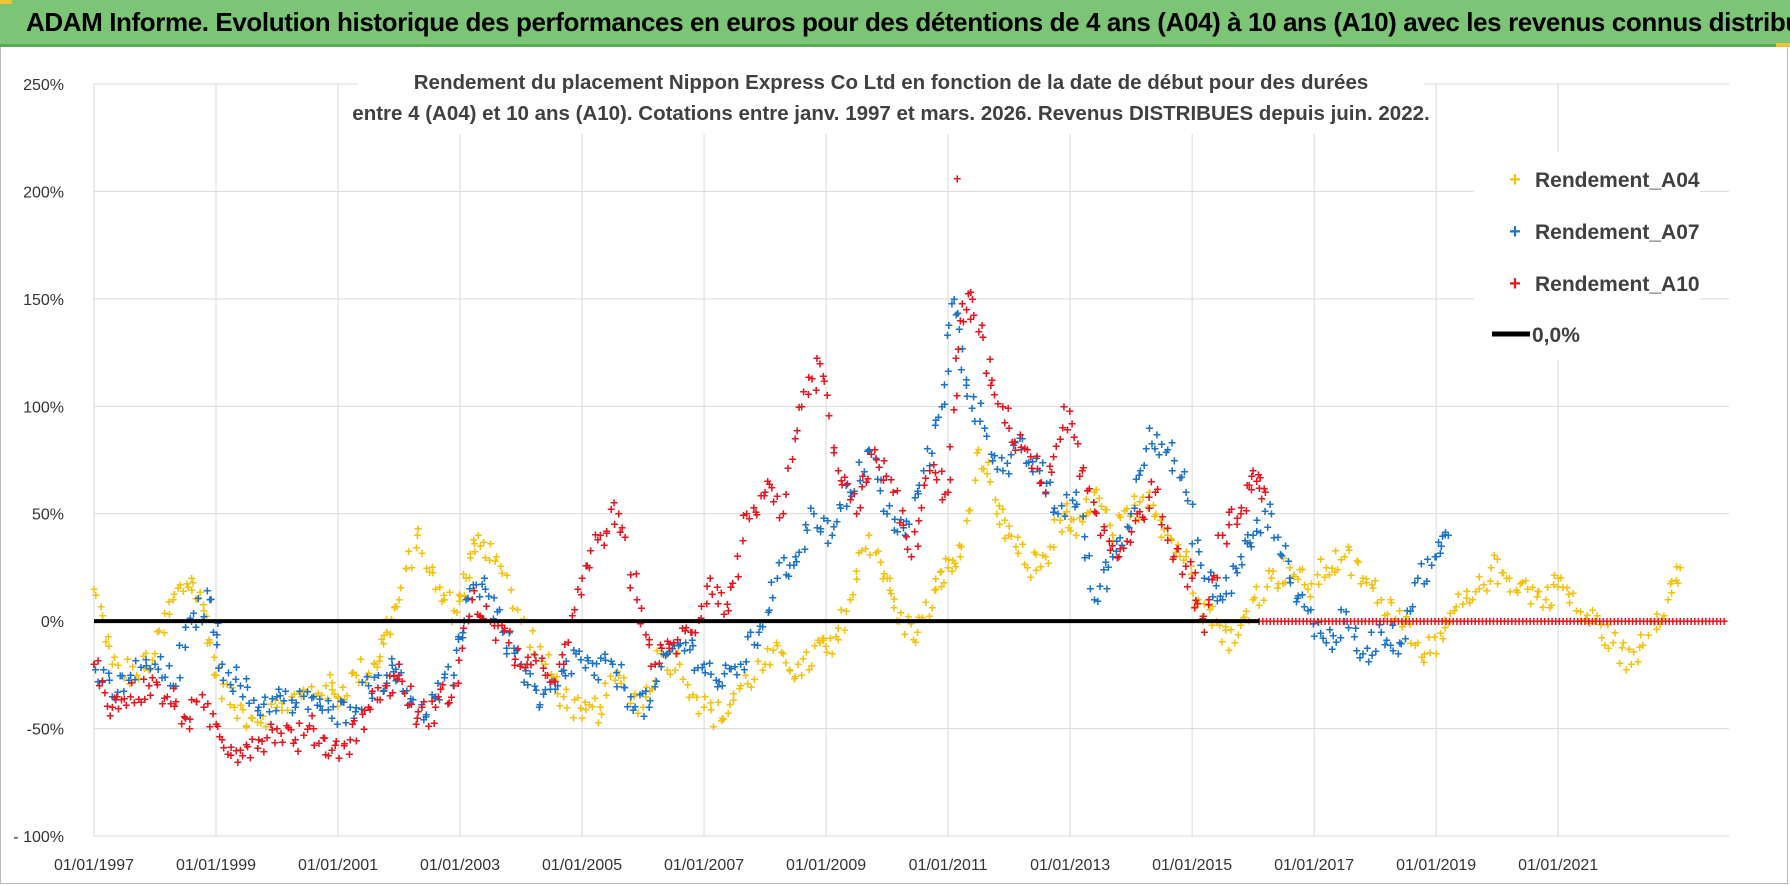 The height and width of the screenshot is (886, 1790). Describe the element at coordinates (826, 865) in the screenshot. I see `x-tick-label: 01/01/2009` at that location.